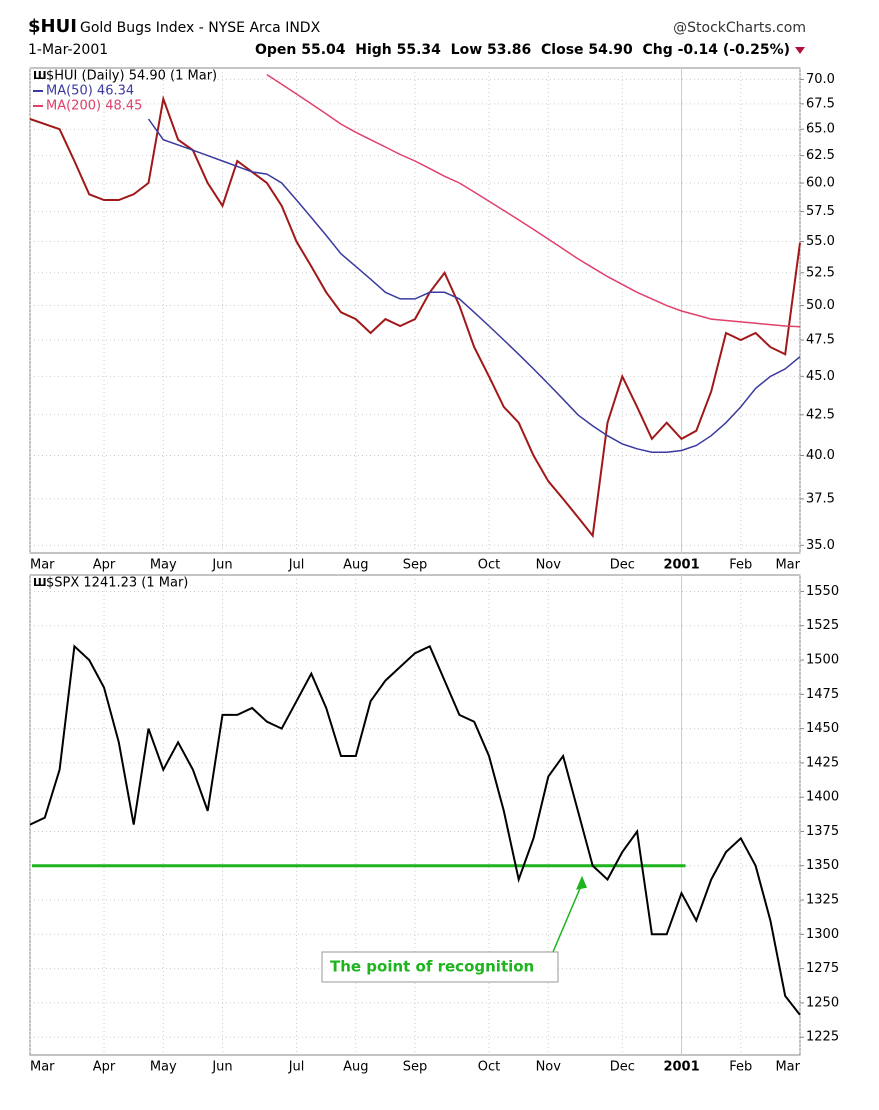 This screenshot has width=879, height=1110. Describe the element at coordinates (567, 918) in the screenshot. I see `annotation-arrow` at that location.